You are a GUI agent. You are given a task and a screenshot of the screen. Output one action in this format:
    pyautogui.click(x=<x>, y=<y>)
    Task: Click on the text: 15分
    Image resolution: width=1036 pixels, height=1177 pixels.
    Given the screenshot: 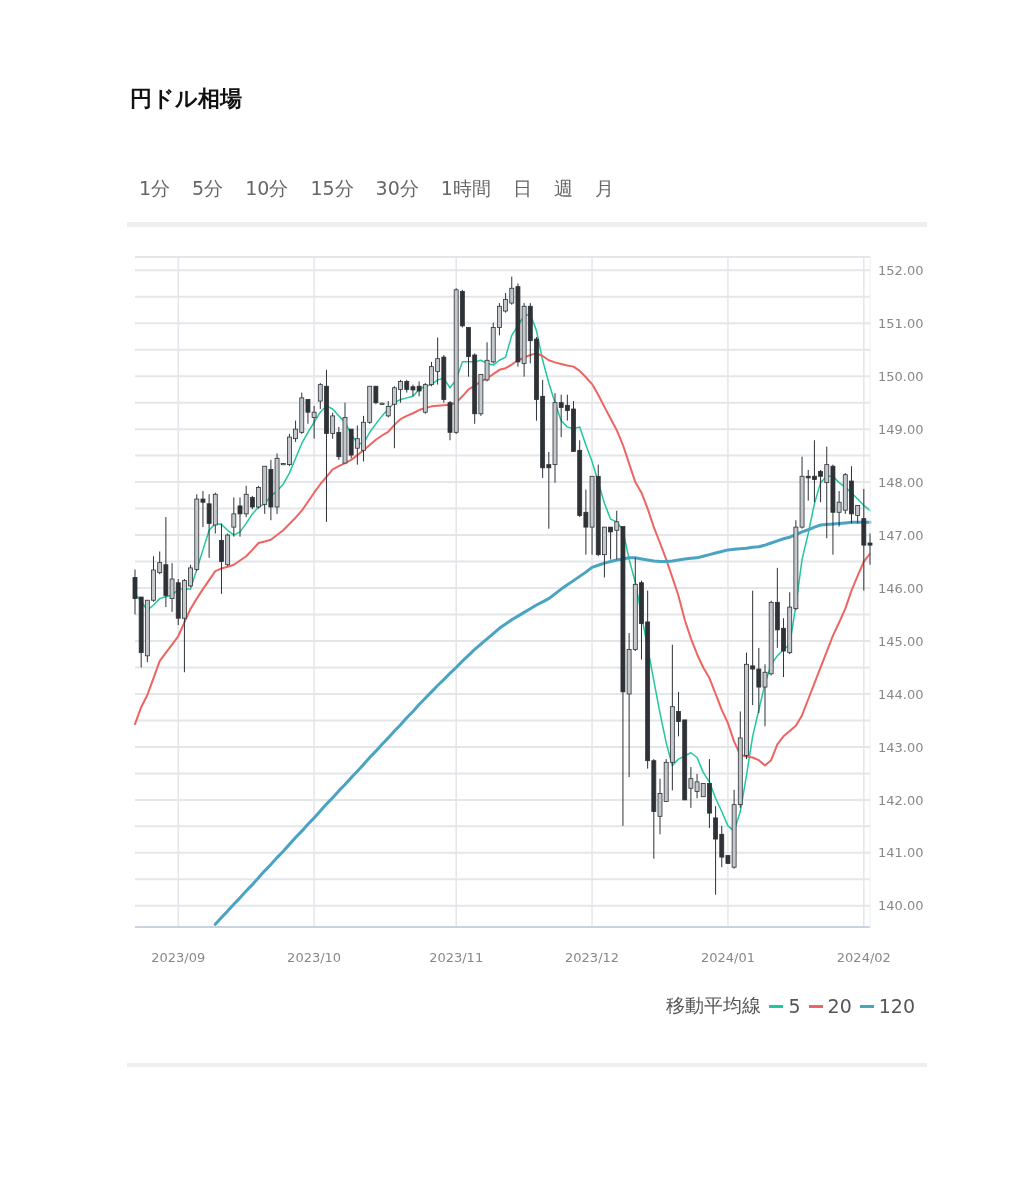 What is the action you would take?
    pyautogui.click(x=332, y=188)
    